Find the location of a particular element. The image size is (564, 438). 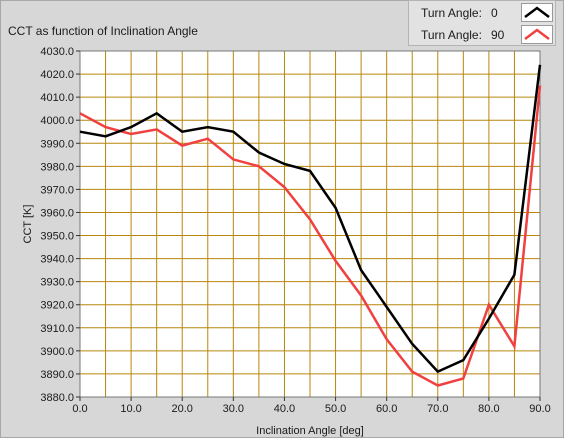

legend-value: 0 is located at coordinates (494, 13).